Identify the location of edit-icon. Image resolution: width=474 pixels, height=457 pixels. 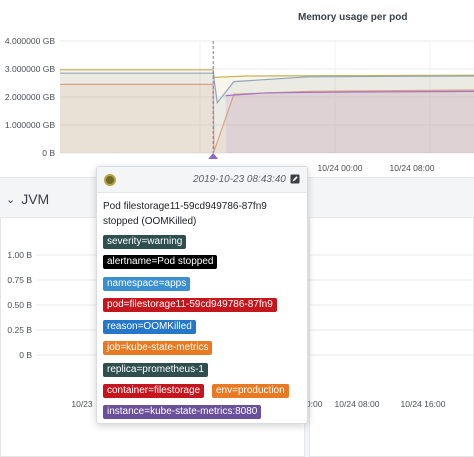
(295, 179).